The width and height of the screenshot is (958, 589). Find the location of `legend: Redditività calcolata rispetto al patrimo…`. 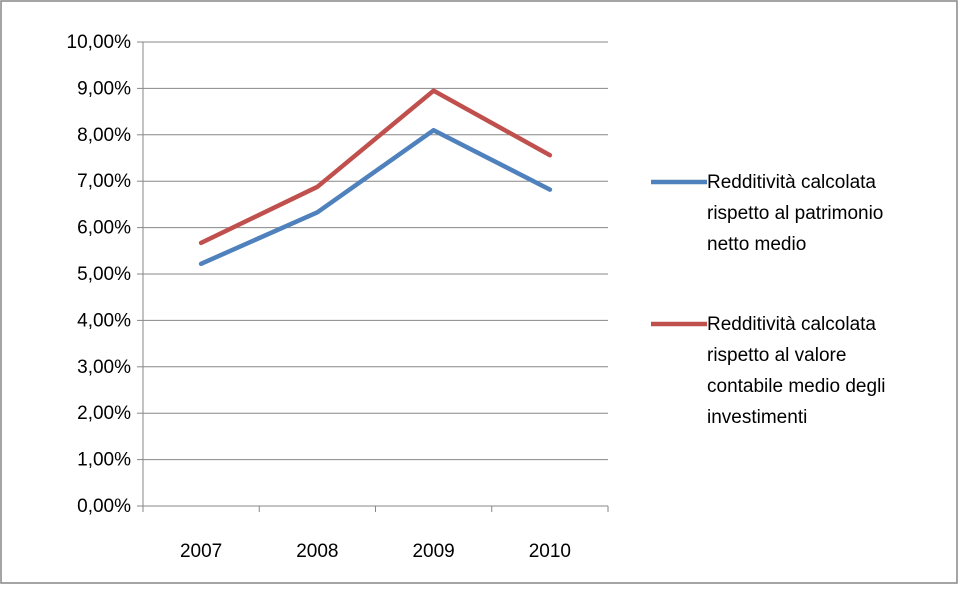

legend: Redditività calcolata rispetto al patrimo… is located at coordinates (768, 300).